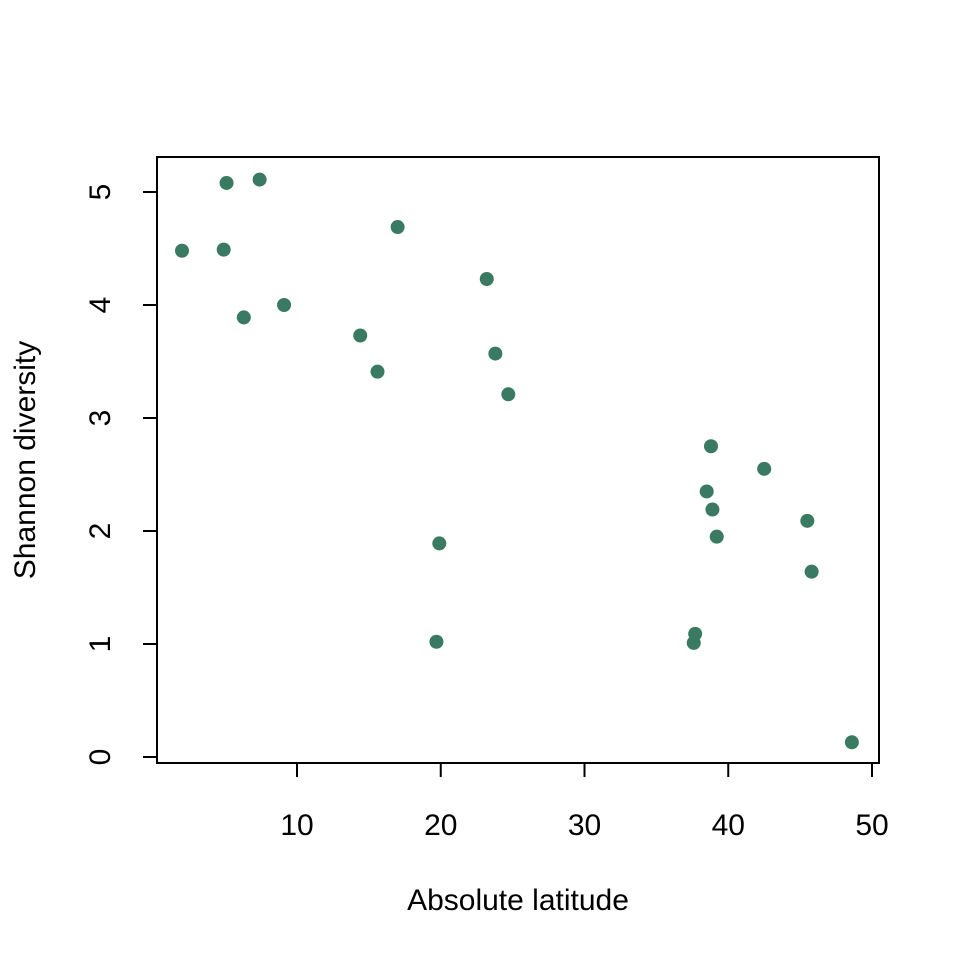 The image size is (960, 960). I want to click on y-axis-label: Shannon diversity, so click(25, 460).